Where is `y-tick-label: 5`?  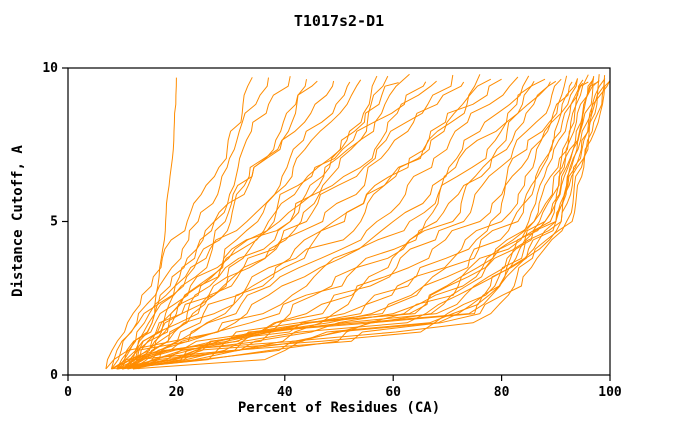
y-tick-label: 5 is located at coordinates (54, 222).